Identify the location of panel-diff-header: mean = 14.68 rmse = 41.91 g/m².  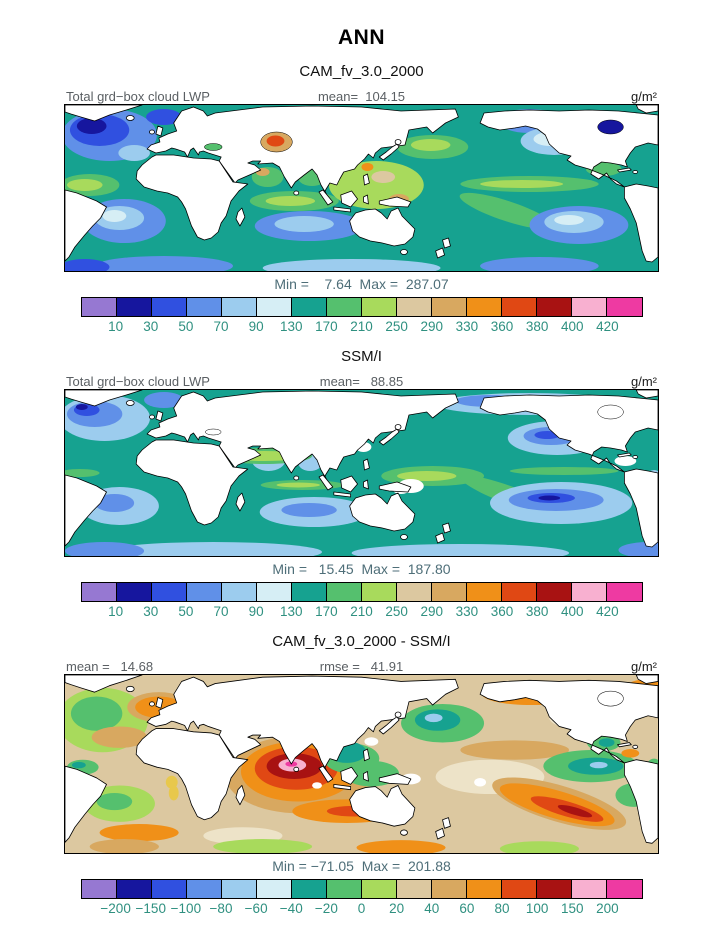
(361, 665).